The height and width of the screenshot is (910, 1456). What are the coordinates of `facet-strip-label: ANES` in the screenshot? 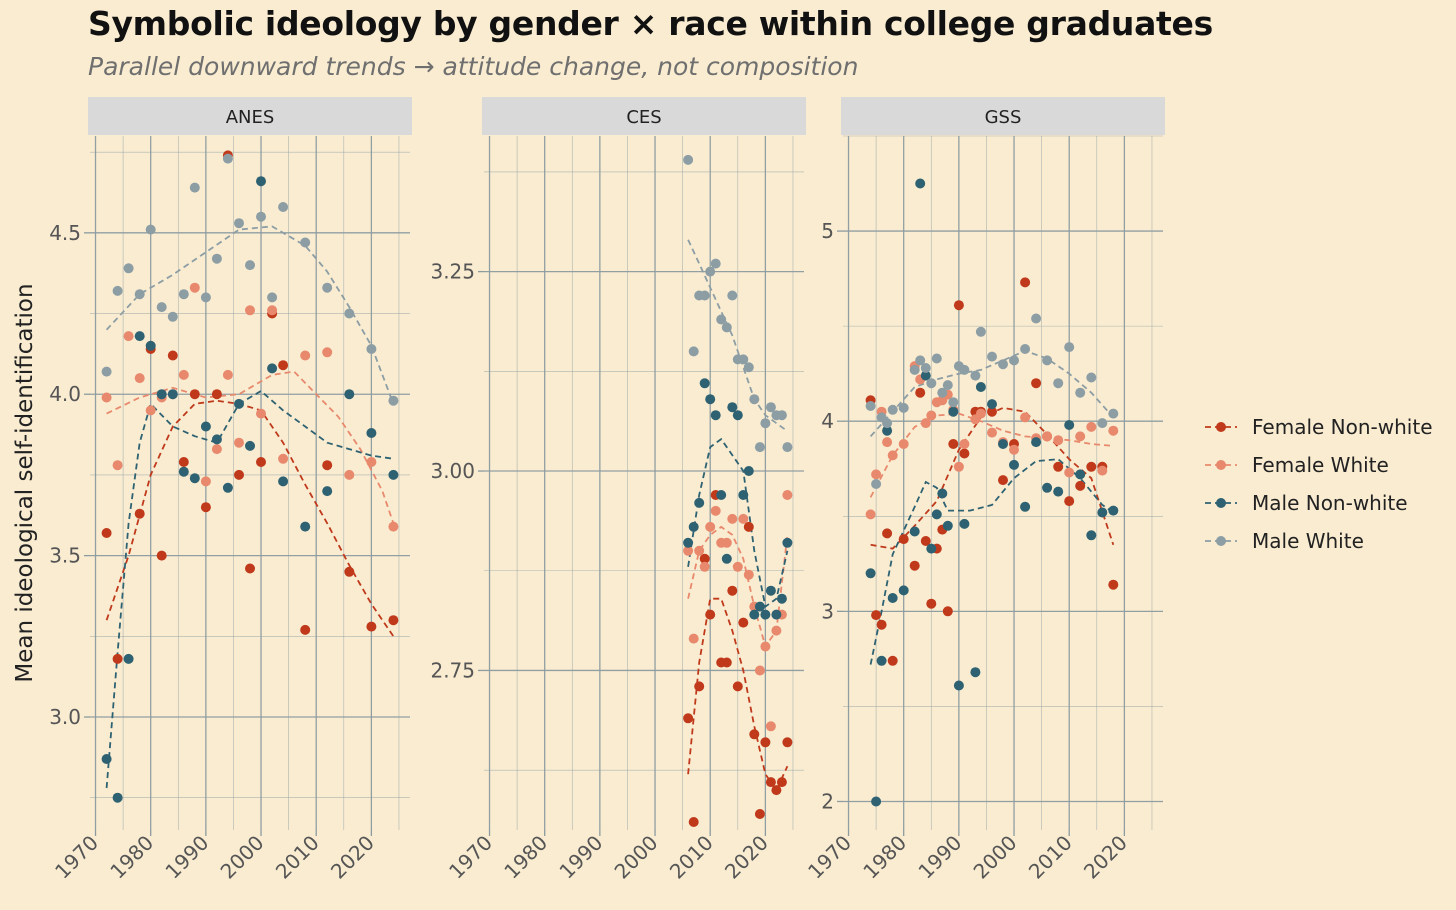 It's located at (250, 117).